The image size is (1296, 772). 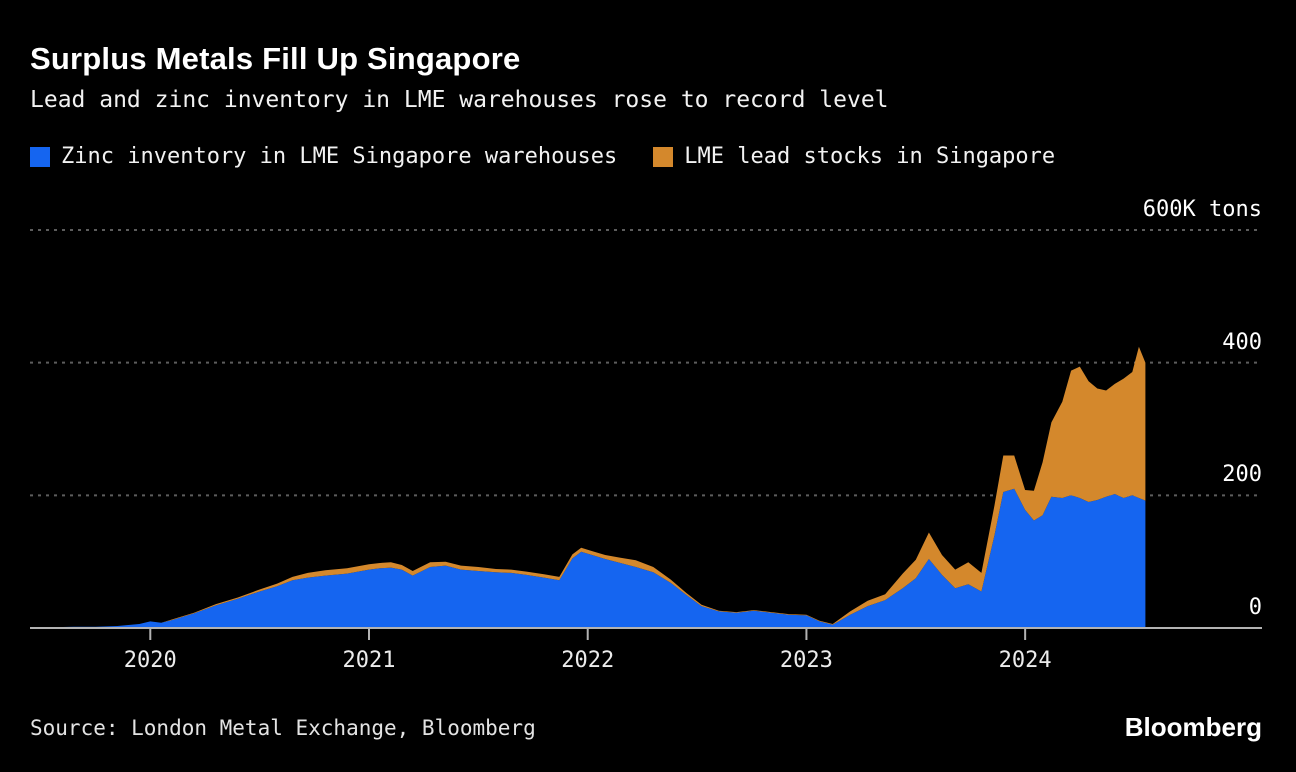 I want to click on lead-legend-label: LME lead stocks in Singapore, so click(x=870, y=156).